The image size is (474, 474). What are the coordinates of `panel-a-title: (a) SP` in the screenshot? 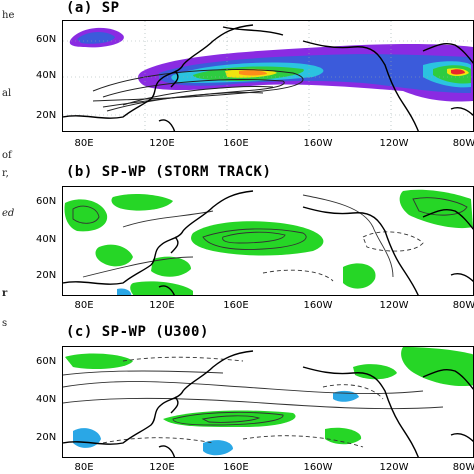 It's located at (93, 8).